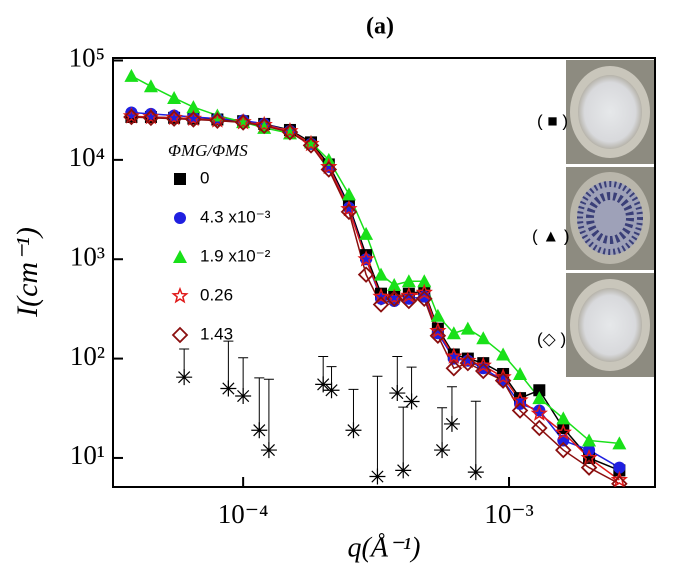 This screenshot has width=684, height=569. Describe the element at coordinates (508, 514) in the screenshot. I see `x-tick-label: 10⁻³` at that location.